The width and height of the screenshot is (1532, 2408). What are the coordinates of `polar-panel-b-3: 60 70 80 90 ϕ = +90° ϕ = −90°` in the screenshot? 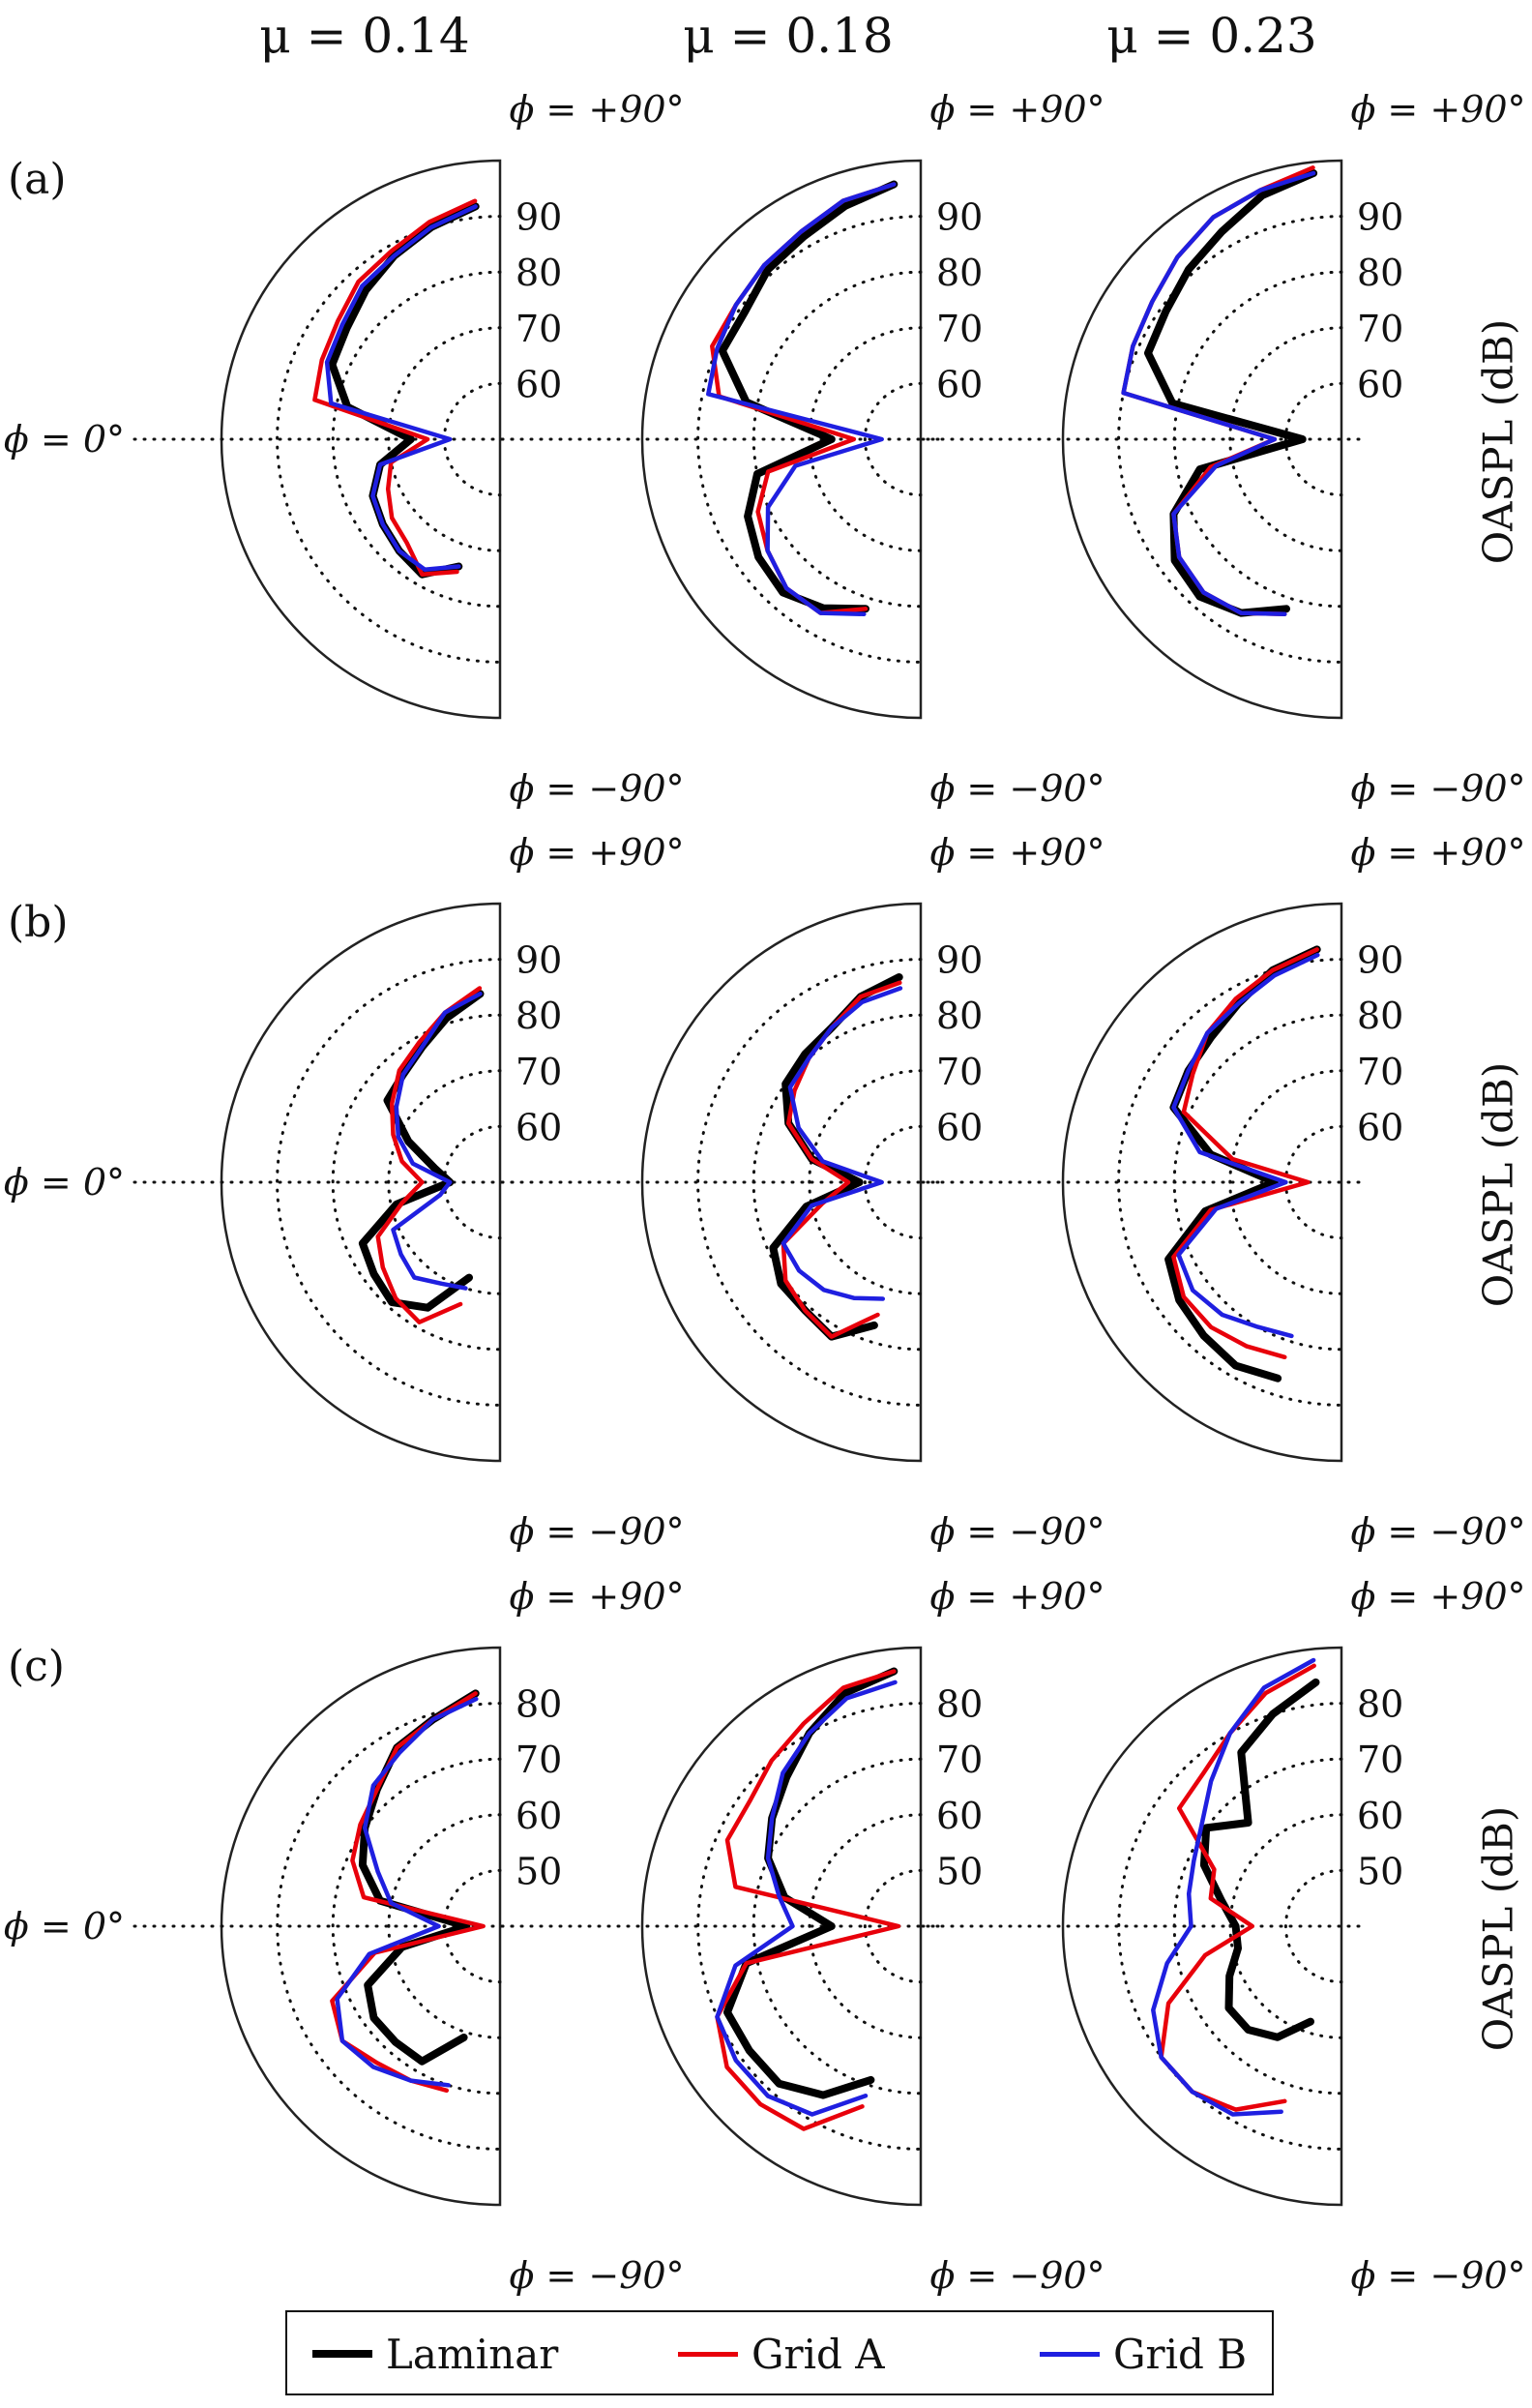 It's located at (1223, 1192).